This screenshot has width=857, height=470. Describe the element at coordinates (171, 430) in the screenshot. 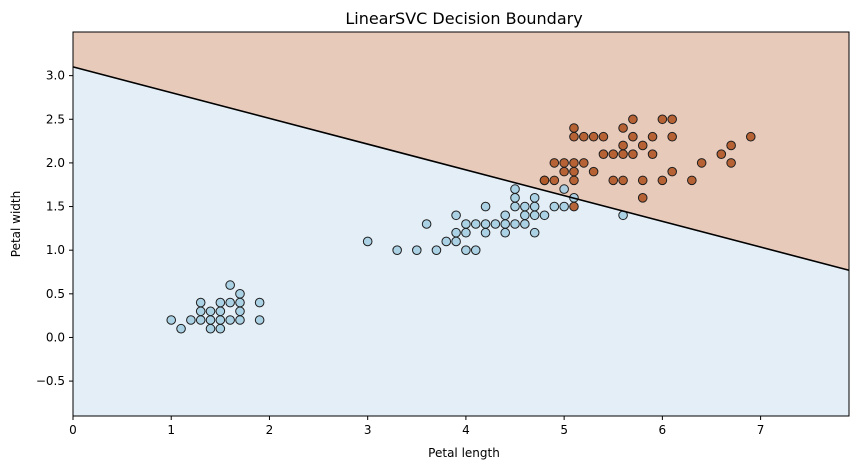

I see `x-tick-label: 1` at that location.